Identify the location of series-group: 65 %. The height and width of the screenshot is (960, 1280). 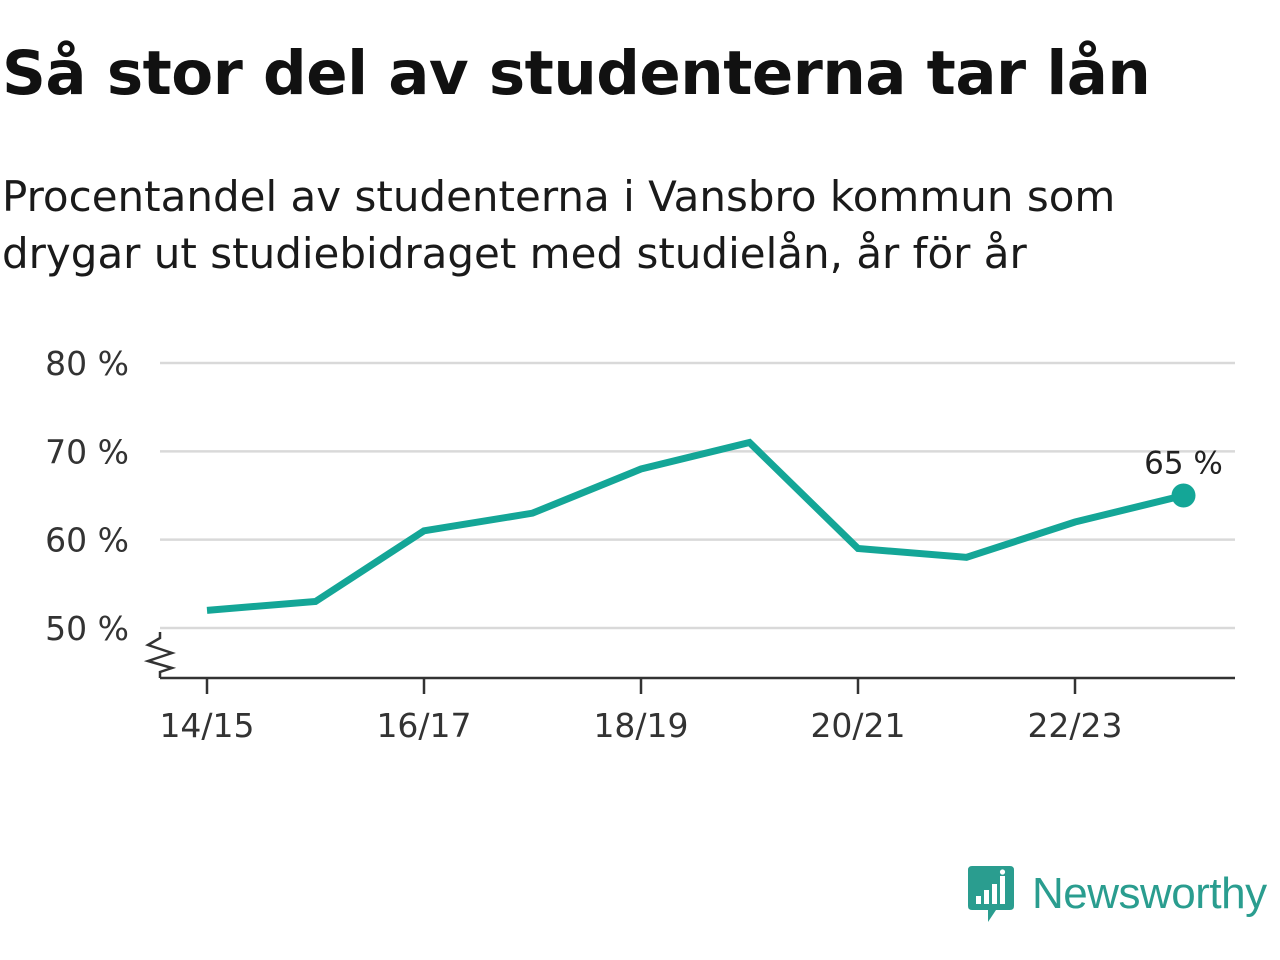
(714, 526).